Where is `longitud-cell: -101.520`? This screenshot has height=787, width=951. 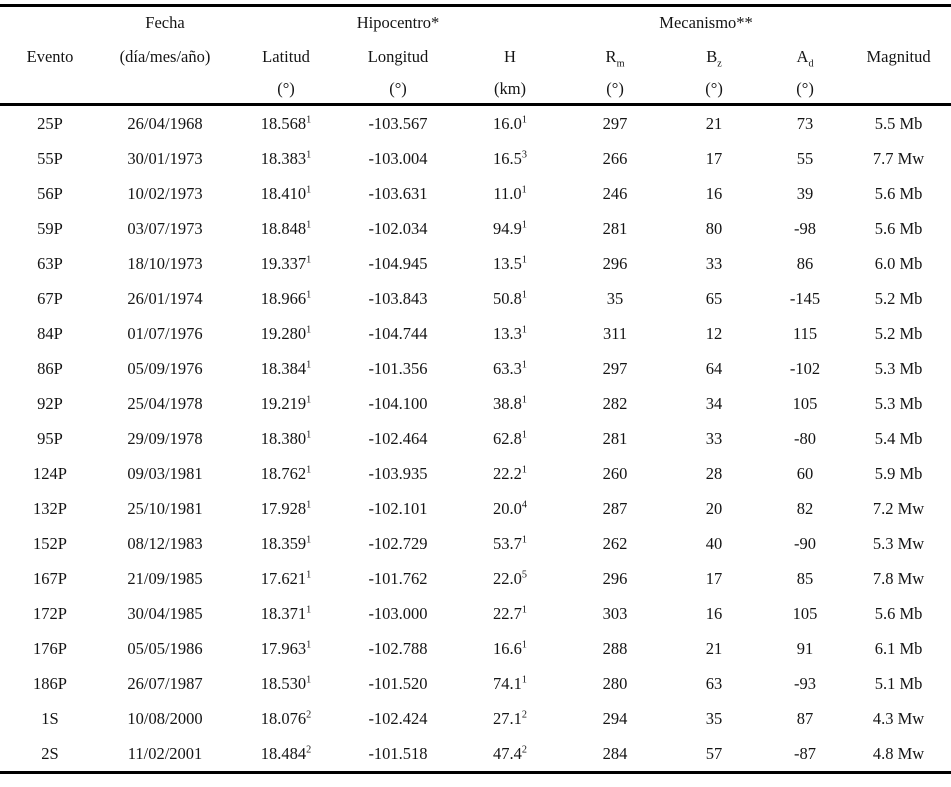
longitud-cell: -101.520 is located at coordinates (398, 683).